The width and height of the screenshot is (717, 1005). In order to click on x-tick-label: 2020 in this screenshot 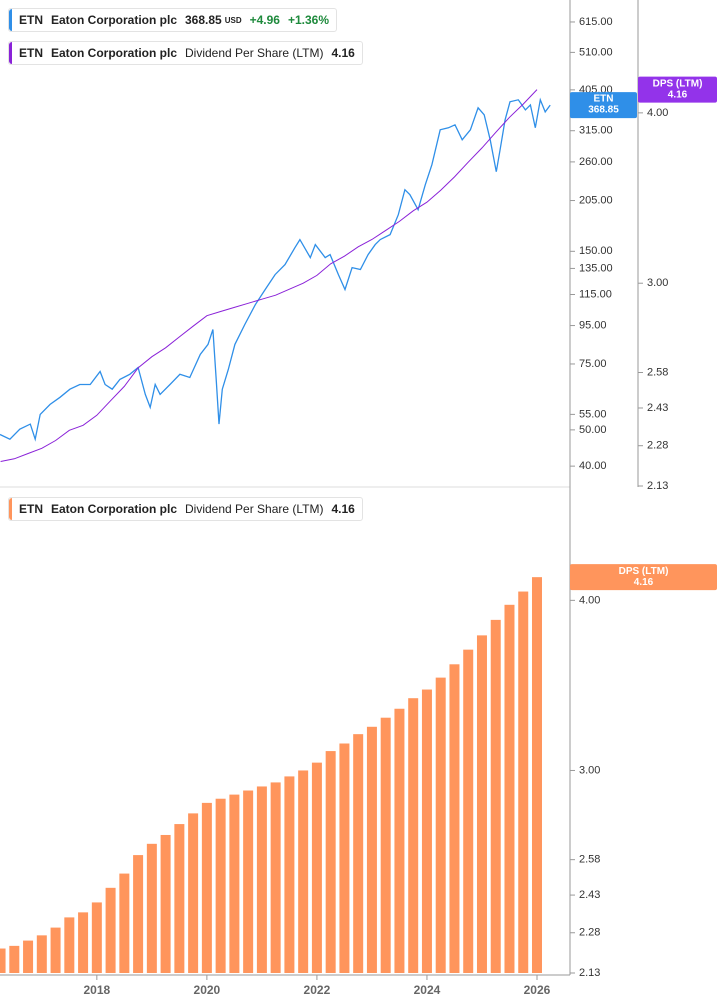, I will do `click(207, 990)`.